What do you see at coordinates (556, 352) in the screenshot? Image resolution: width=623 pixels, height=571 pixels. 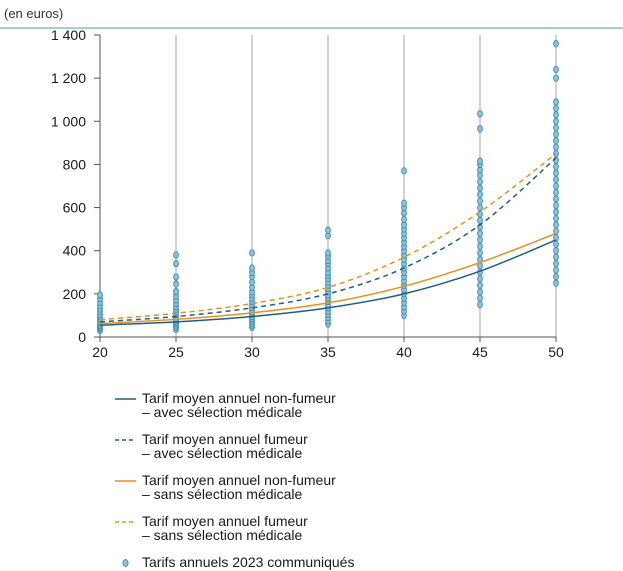 I see `x-tick-label-50: 50` at bounding box center [556, 352].